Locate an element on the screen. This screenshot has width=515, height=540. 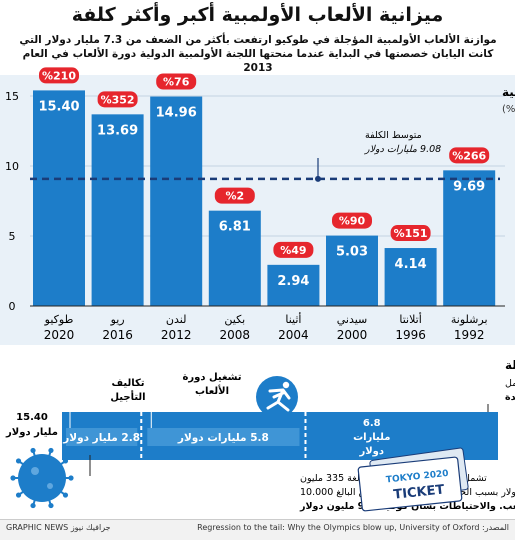
y-tick-label: 5 is located at coordinates (12, 236).